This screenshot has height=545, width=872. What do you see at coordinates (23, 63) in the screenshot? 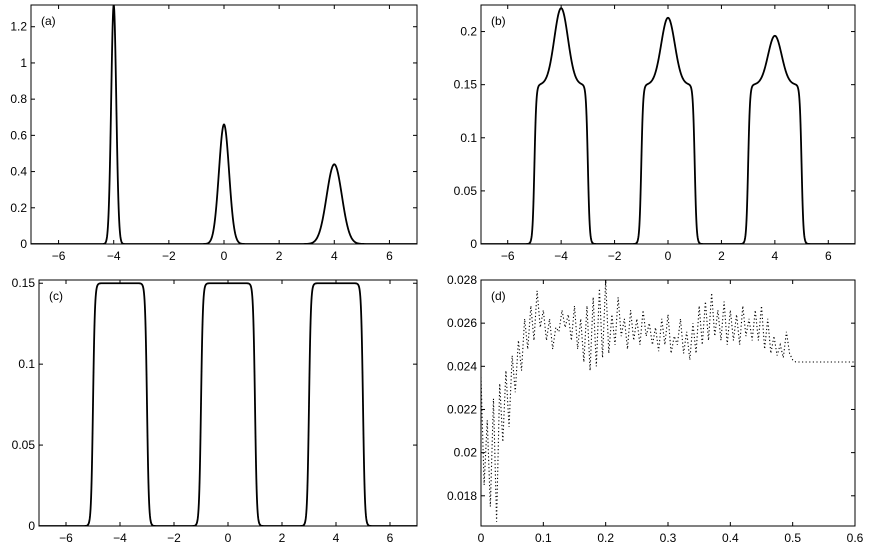
I see `y-tick-label: 1` at bounding box center [23, 63].